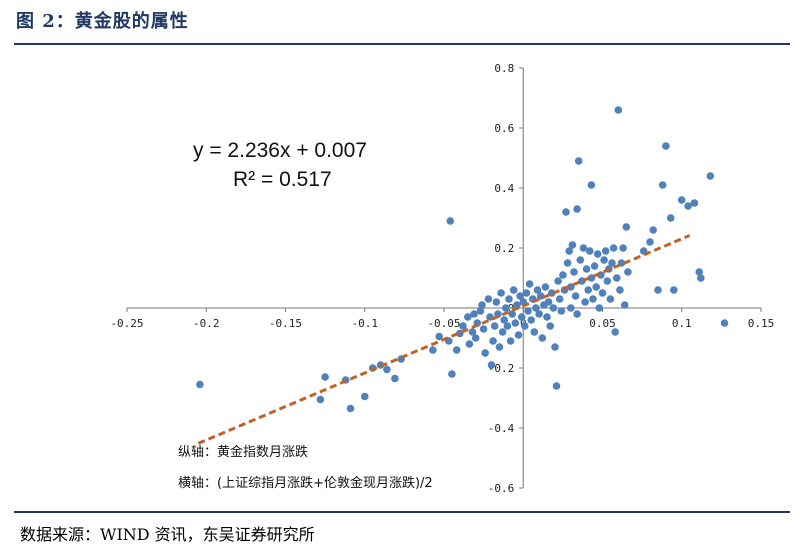 This screenshot has height=551, width=800. I want to click on x-axis-note: 横轴：(上证综指月涨跌+伦敦金现月涨跌)/2, so click(305, 483).